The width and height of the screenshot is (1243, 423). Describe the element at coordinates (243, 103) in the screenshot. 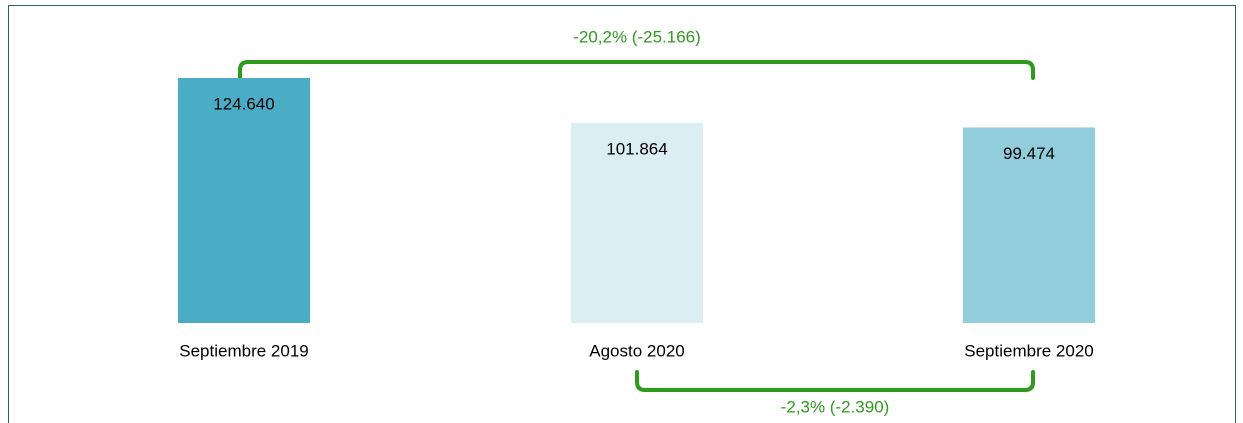

I see `value-label: 124.640` at that location.